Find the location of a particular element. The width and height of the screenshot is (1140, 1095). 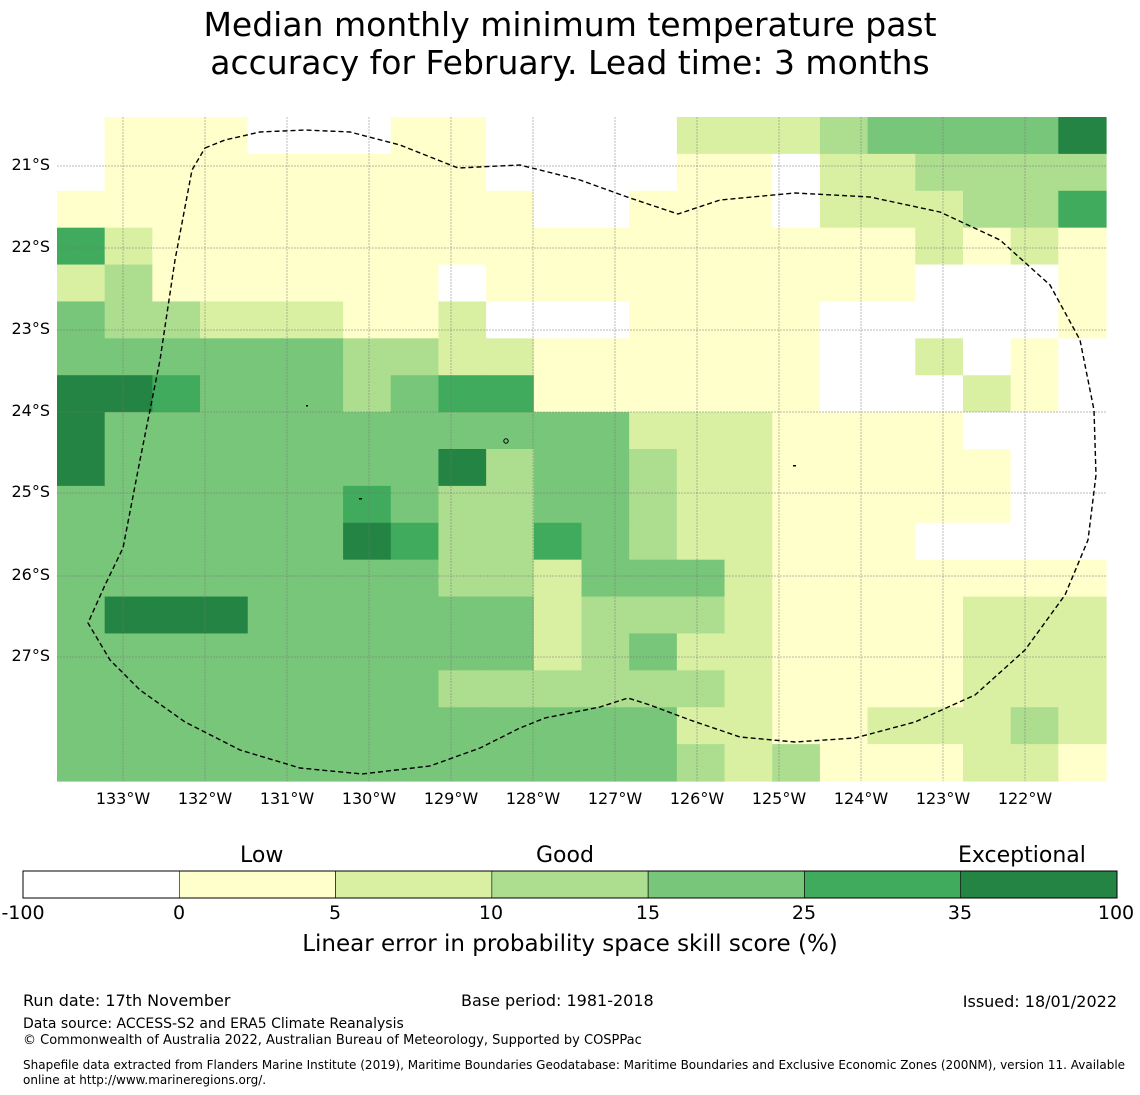

legend-category-exceptional: Exceptional is located at coordinates (1022, 855).